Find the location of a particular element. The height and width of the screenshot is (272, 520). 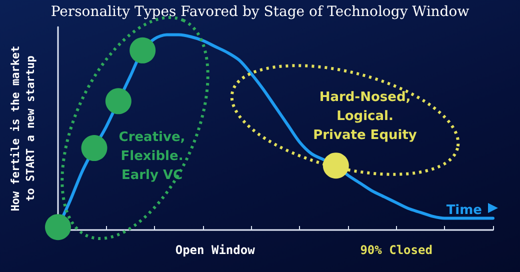

chart-title: Personality Types Favored by Stage of Technology Window is located at coordinates (260, 12).